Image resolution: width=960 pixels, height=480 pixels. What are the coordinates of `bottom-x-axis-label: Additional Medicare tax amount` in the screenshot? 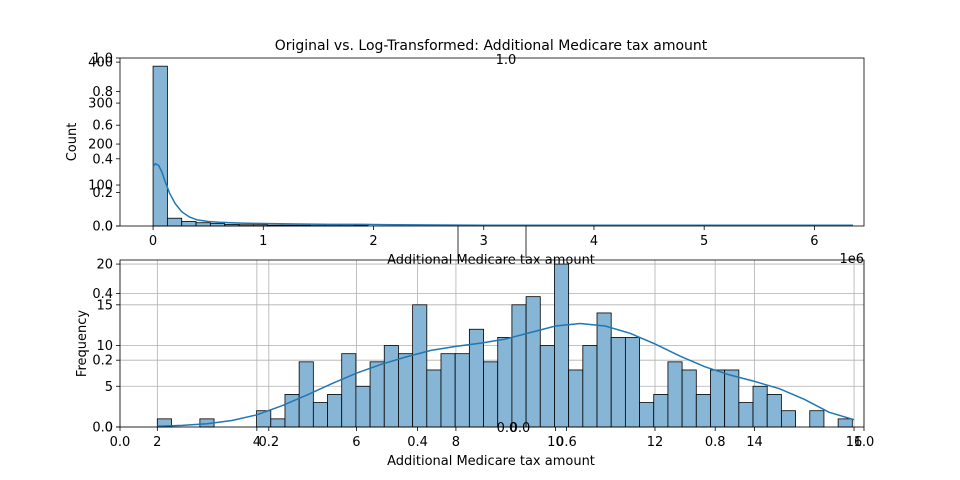 It's located at (491, 461).